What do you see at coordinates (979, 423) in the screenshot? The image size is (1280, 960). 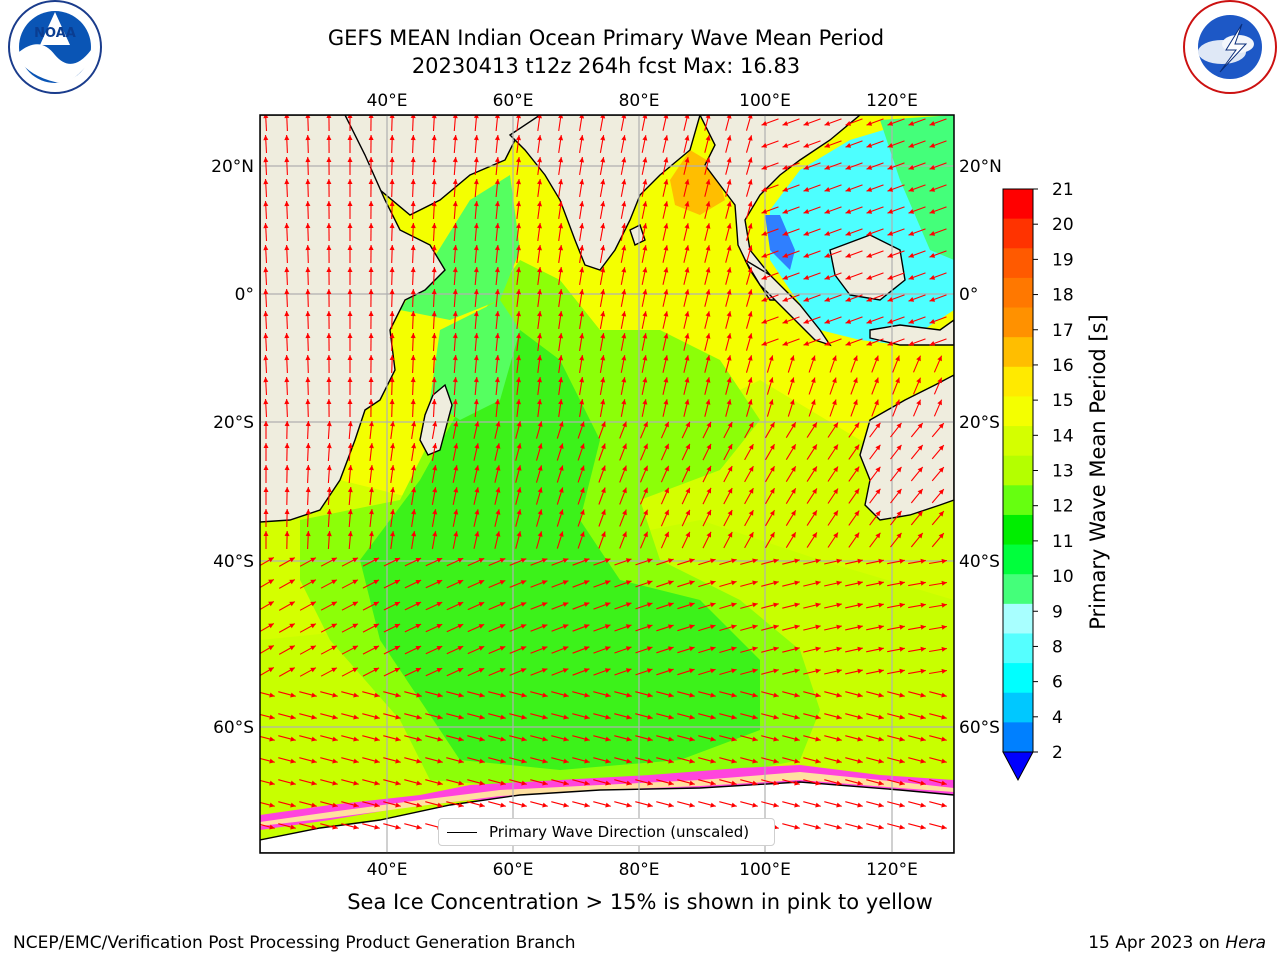 I see `lat-tick-right: 20°S` at bounding box center [979, 423].